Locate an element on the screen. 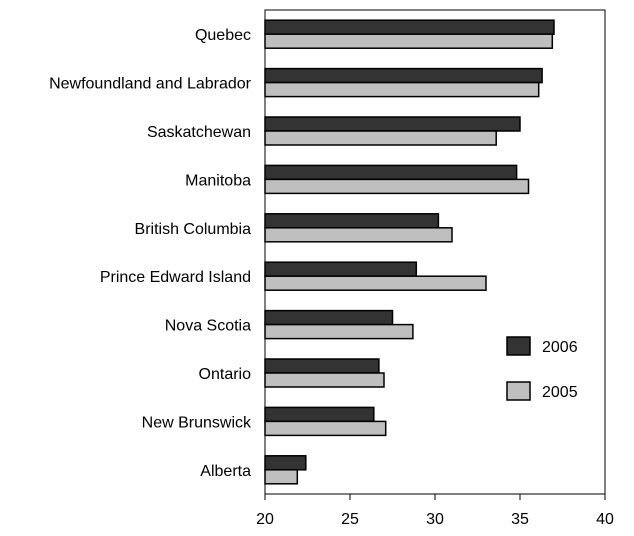 The width and height of the screenshot is (634, 536). bar-newfoundland-and-labrador-2005 is located at coordinates (402, 89).